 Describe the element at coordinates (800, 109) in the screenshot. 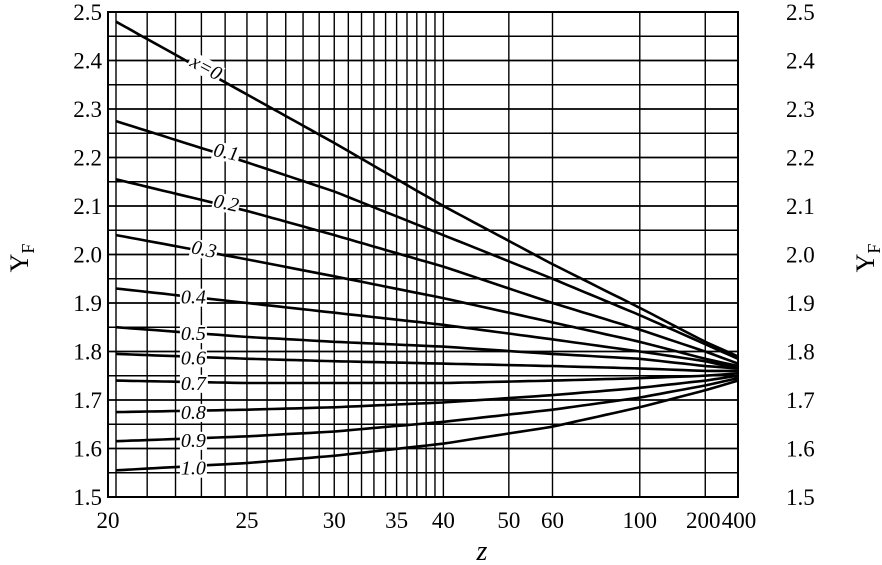

I see `y-tick-label-right: 2.3` at that location.